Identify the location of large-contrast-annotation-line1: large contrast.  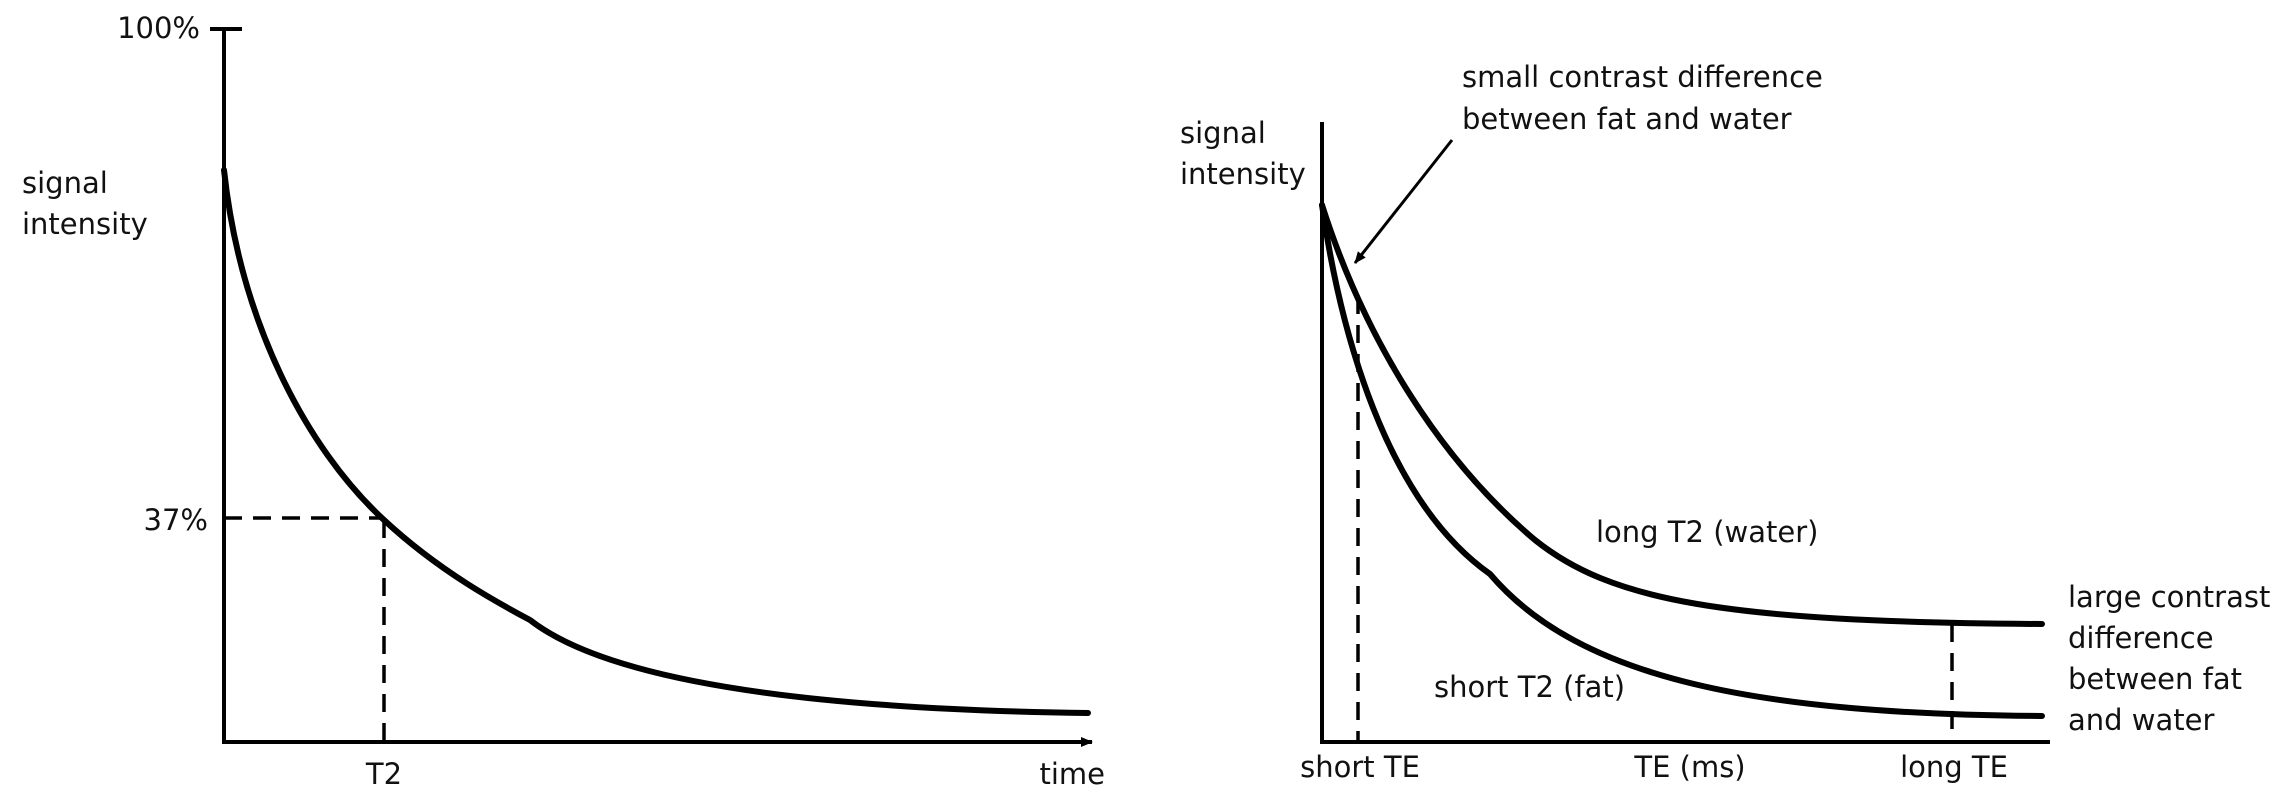
(2169, 597).